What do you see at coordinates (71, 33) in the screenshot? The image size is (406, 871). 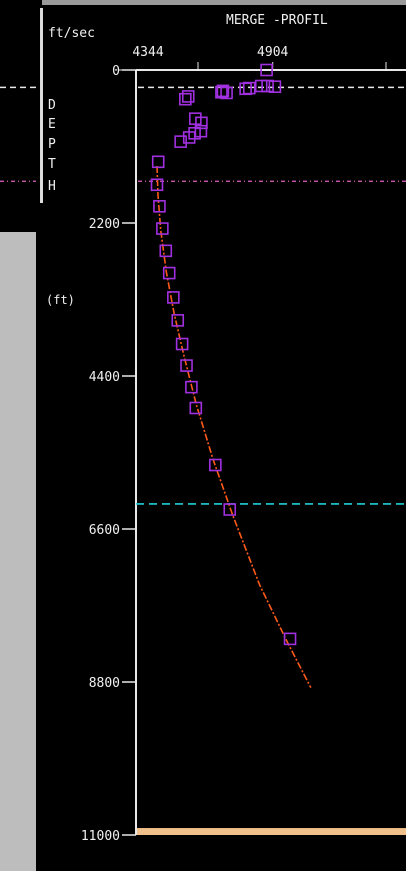 I see `x-unit-label: ft/sec` at bounding box center [71, 33].